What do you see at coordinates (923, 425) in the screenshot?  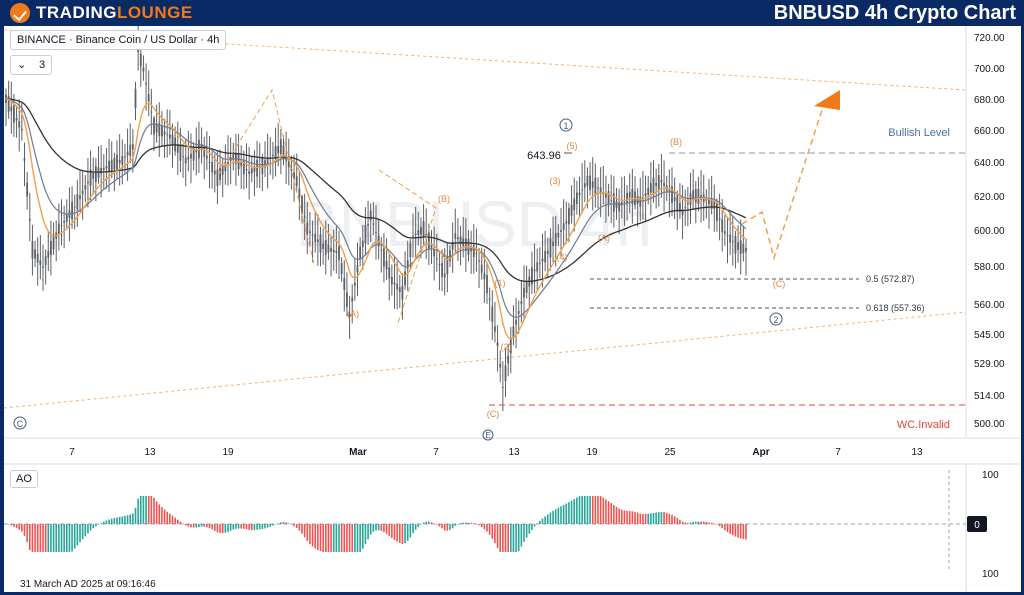 I see `invalidation-label: WC.Invalid` at bounding box center [923, 425].